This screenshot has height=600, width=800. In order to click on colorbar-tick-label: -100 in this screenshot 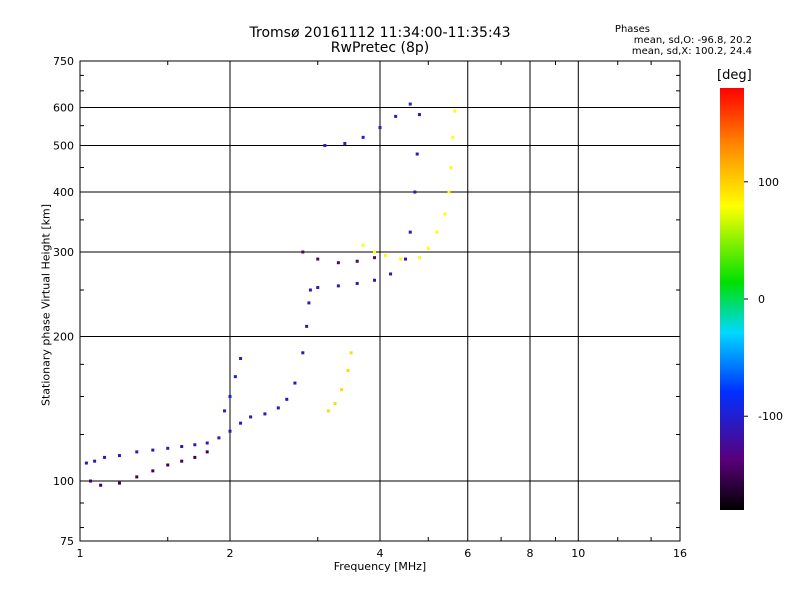, I will do `click(770, 416)`.